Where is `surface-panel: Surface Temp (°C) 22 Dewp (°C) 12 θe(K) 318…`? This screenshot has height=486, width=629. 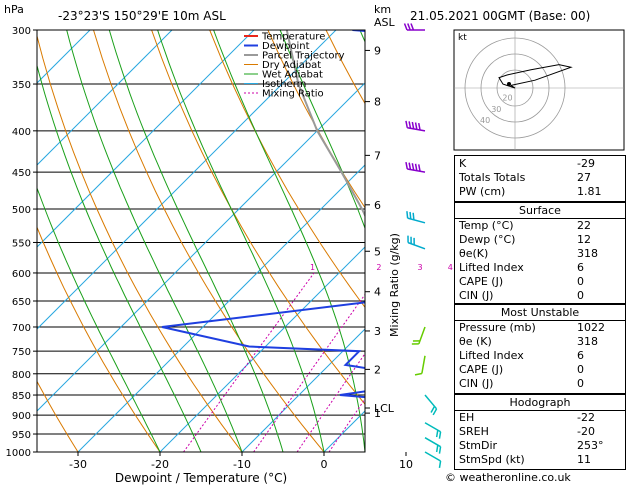
surface-panel: Surface Temp (°C) 22 Dewp (°C) 12 θe(K) 318… is located at coordinates (540, 253).